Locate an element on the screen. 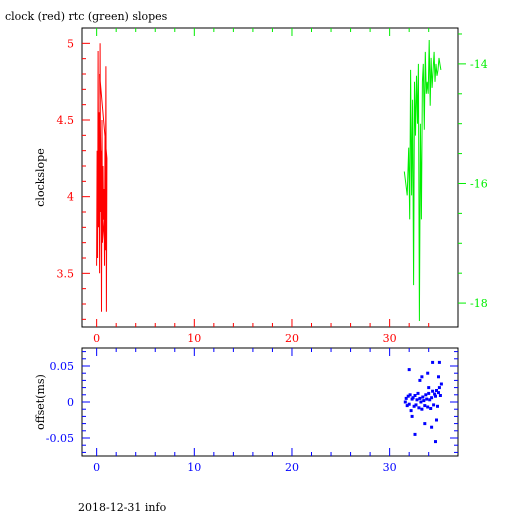 Image resolution: width=512 pixels, height=512 pixels. lower-x-tick-label: 20 is located at coordinates (292, 467).